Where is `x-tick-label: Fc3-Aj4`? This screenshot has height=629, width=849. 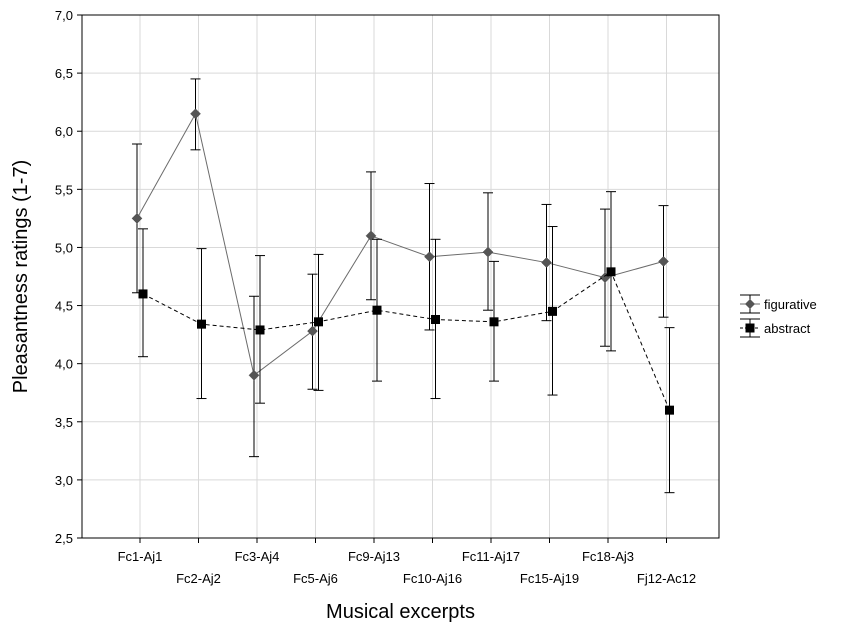
x-tick-label: Fc3-Aj4 is located at coordinates (257, 556).